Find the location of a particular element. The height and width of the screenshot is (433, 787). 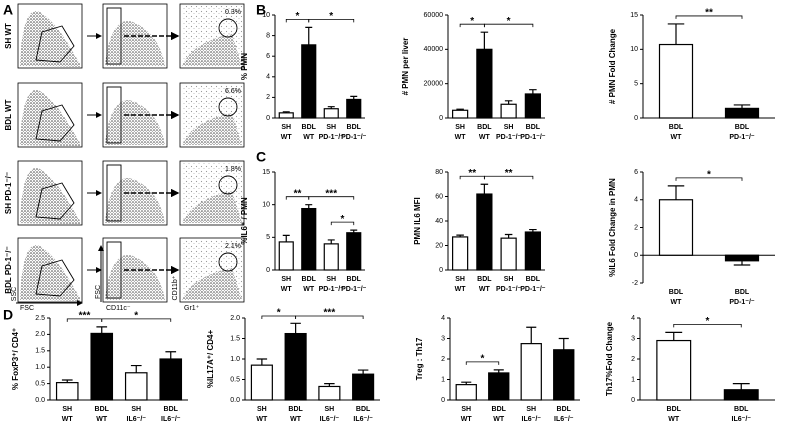

y-axis-label: %IL17A⁺/ CD4+ is located at coordinates (210, 359).